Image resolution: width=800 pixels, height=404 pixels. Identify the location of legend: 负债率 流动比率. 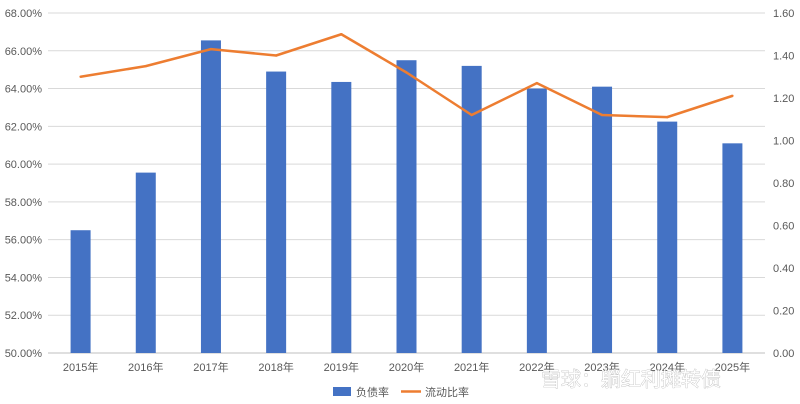
(401, 392).